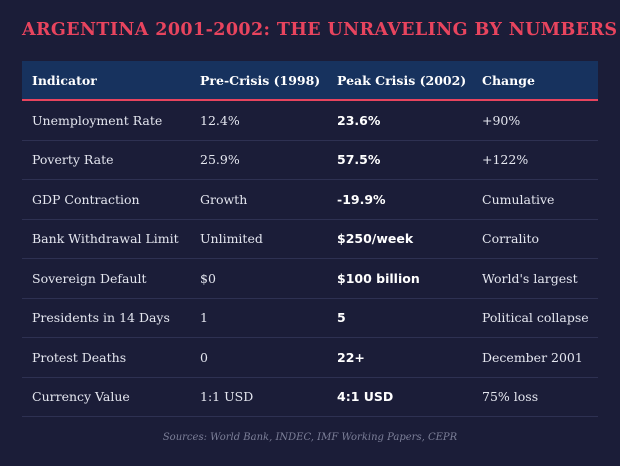 Image resolution: width=620 pixels, height=466 pixels. I want to click on cell-pre-crisis: Unlimited, so click(231, 239).